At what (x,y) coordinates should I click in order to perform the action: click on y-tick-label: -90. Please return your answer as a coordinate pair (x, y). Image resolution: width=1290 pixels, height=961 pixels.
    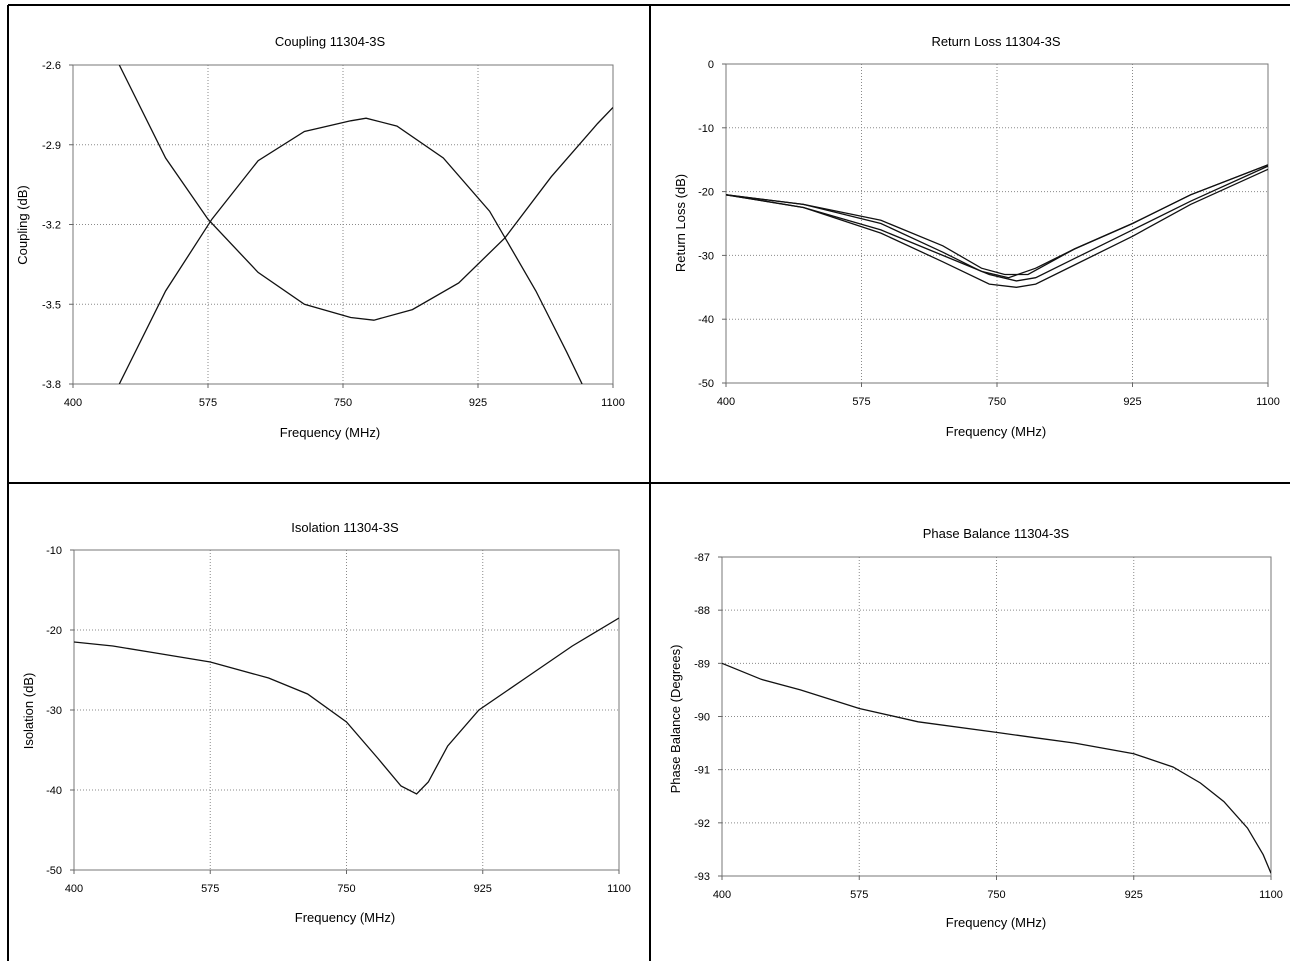
    Looking at the image, I should click on (702, 718).